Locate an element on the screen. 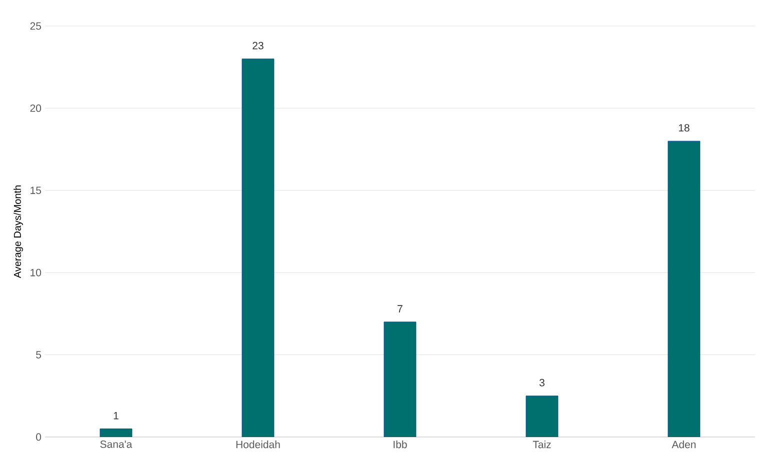 This screenshot has width=763, height=470. x-tick-label: Sana'a is located at coordinates (116, 444).